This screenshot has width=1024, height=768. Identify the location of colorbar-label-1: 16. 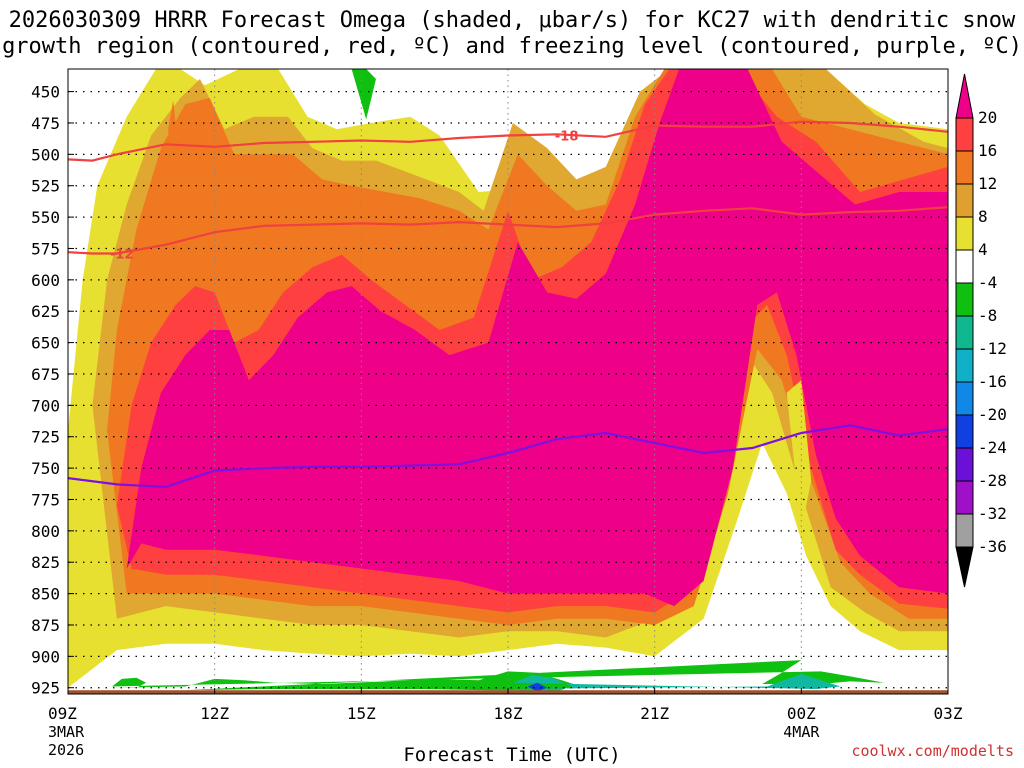
(987, 150).